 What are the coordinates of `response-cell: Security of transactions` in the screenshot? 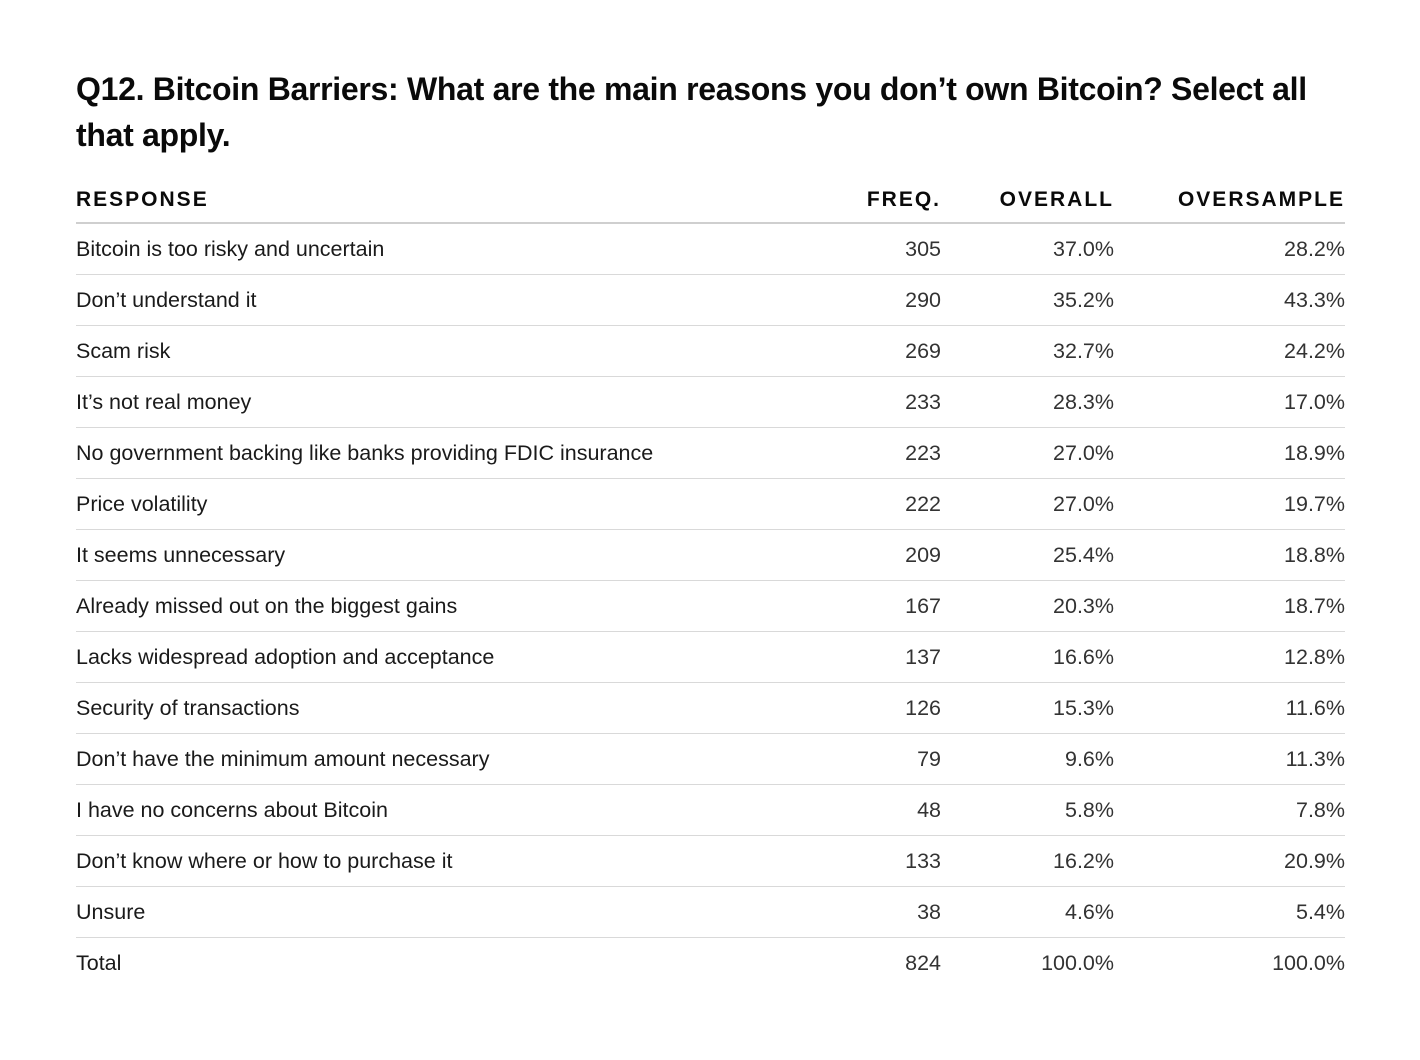 It's located at (188, 707).